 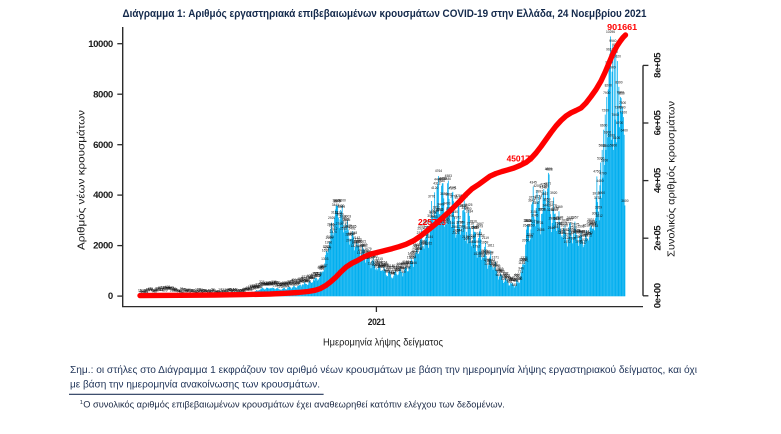 I want to click on svg-text: 2119, so click(x=485, y=238).